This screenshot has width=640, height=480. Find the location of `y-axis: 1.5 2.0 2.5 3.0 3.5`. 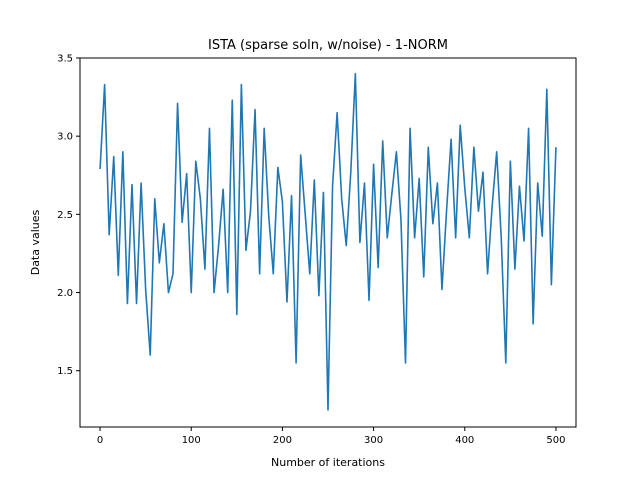

y-axis: 1.5 2.0 2.5 3.0 3.5 is located at coordinates (68, 215).